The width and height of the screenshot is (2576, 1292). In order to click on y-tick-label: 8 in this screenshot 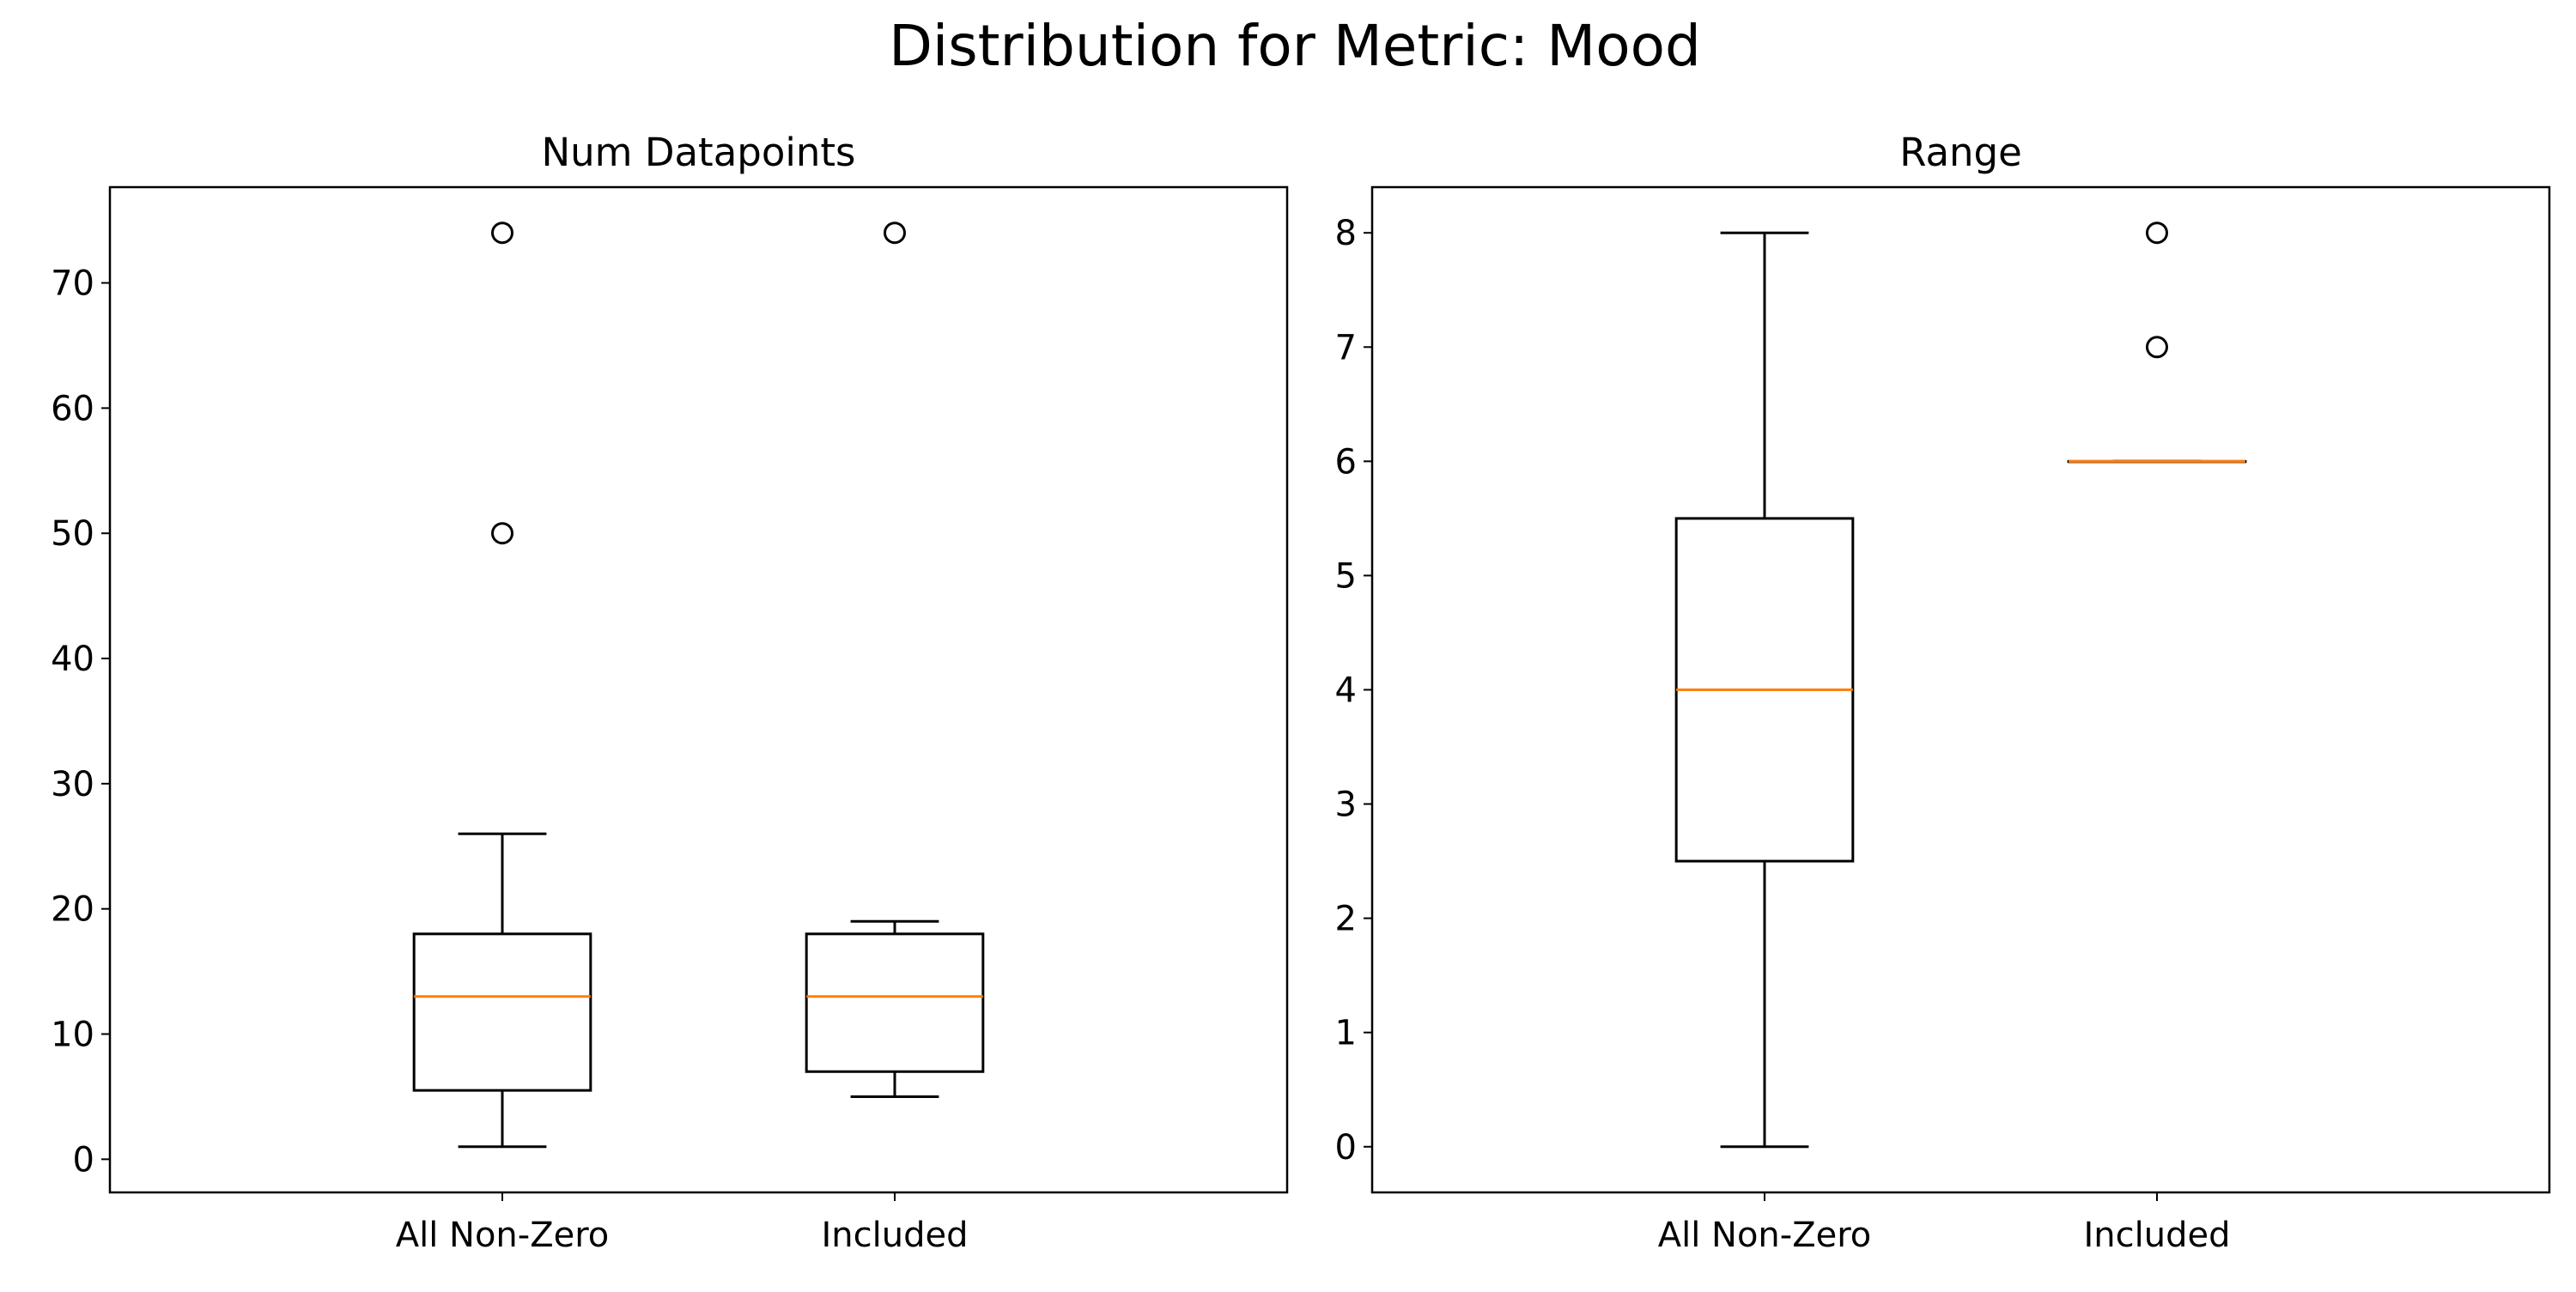, I will do `click(1346, 233)`.